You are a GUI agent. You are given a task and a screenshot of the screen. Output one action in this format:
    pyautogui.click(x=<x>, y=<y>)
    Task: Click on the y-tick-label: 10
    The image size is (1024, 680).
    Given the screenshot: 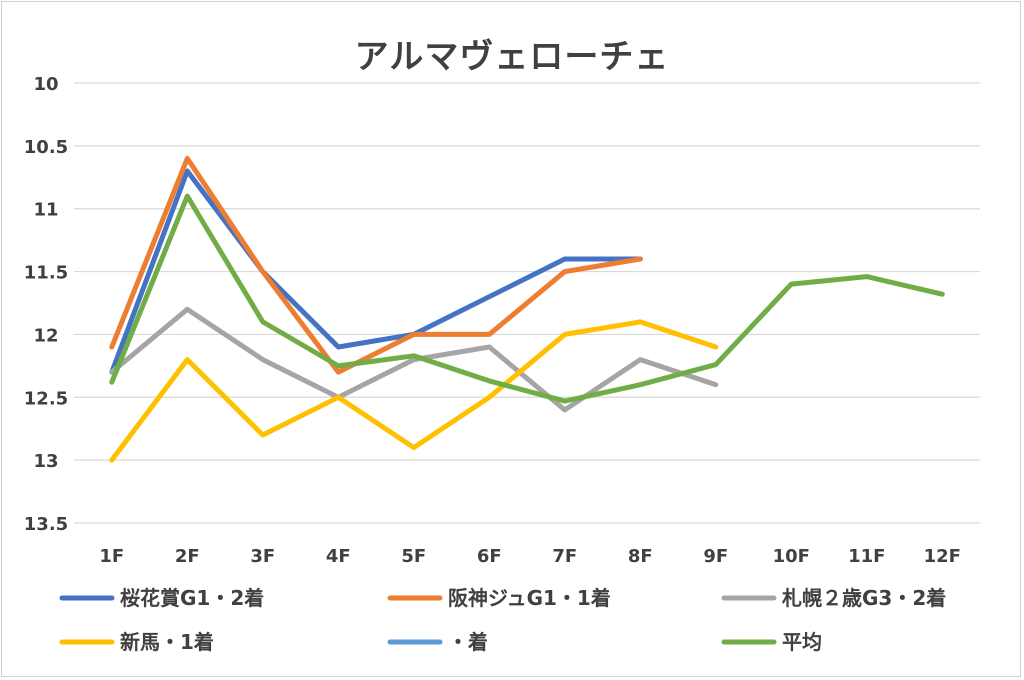 What is the action you would take?
    pyautogui.click(x=45, y=84)
    